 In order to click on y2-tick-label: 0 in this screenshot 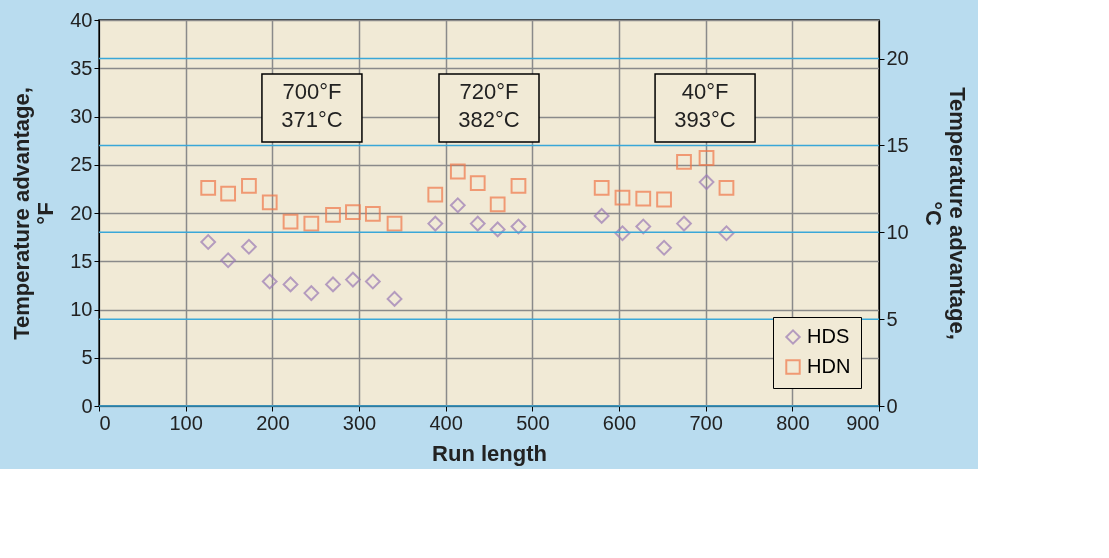, I will do `click(892, 405)`.